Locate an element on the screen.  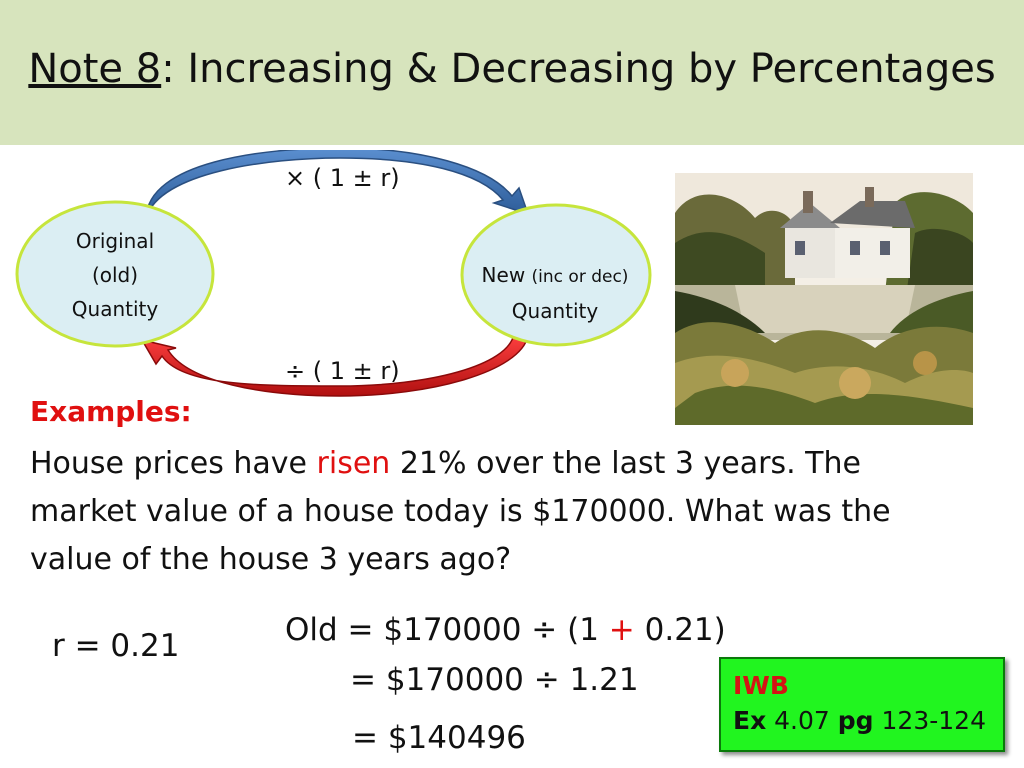
solution-line-1-start: Old = $170000 ÷ (1 is located at coordinates (447, 630).